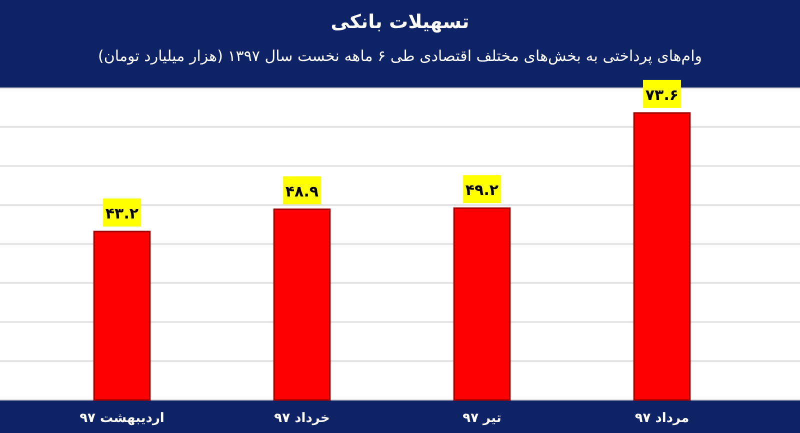 The width and height of the screenshot is (800, 433). What do you see at coordinates (302, 418) in the screenshot?
I see `x-tick-label: خرداد ۹۷` at bounding box center [302, 418].